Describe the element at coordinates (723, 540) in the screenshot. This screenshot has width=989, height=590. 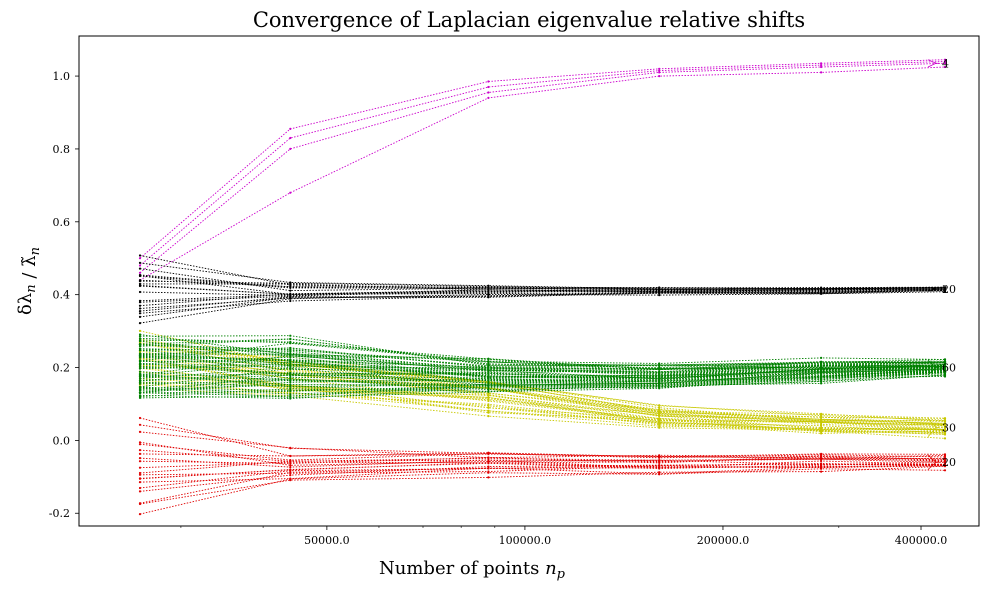
I see `x-tick-label: 200000.0` at that location.